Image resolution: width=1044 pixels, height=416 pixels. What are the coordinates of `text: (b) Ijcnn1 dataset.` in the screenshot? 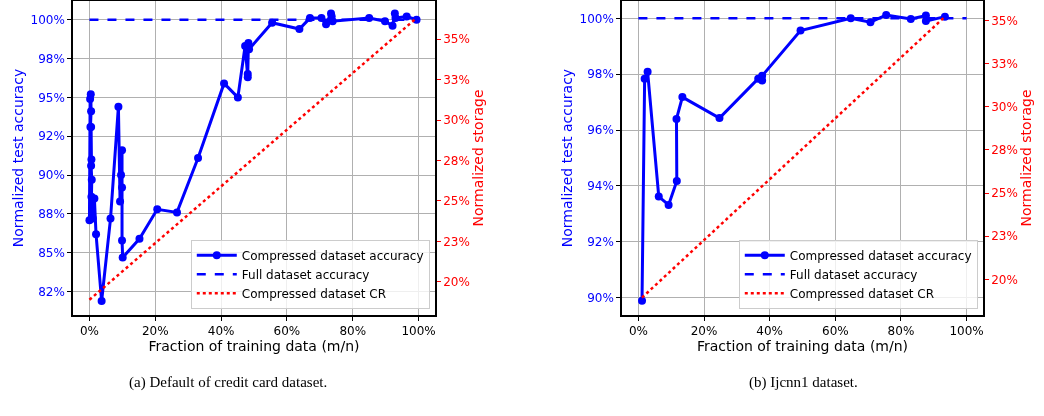 It's located at (803, 382).